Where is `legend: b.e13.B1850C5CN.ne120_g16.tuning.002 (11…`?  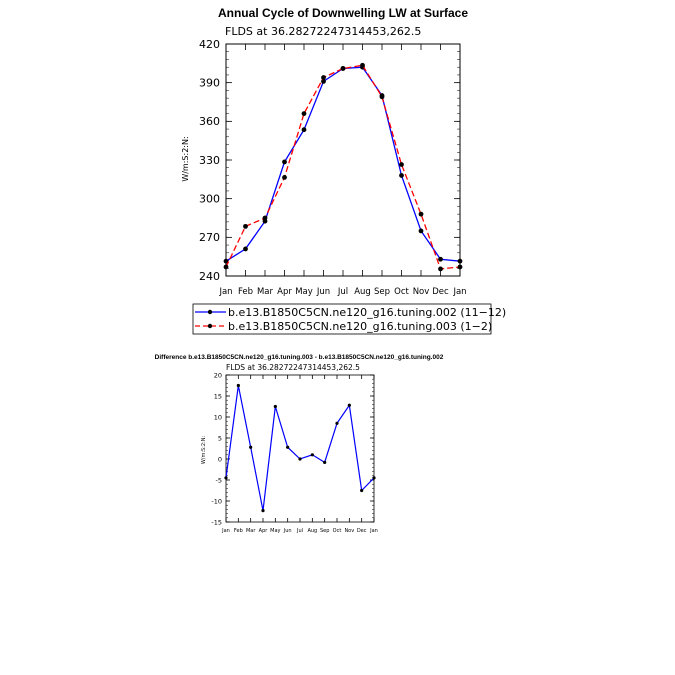 legend: b.e13.B1850C5CN.ne120_g16.tuning.002 (11… is located at coordinates (349, 319).